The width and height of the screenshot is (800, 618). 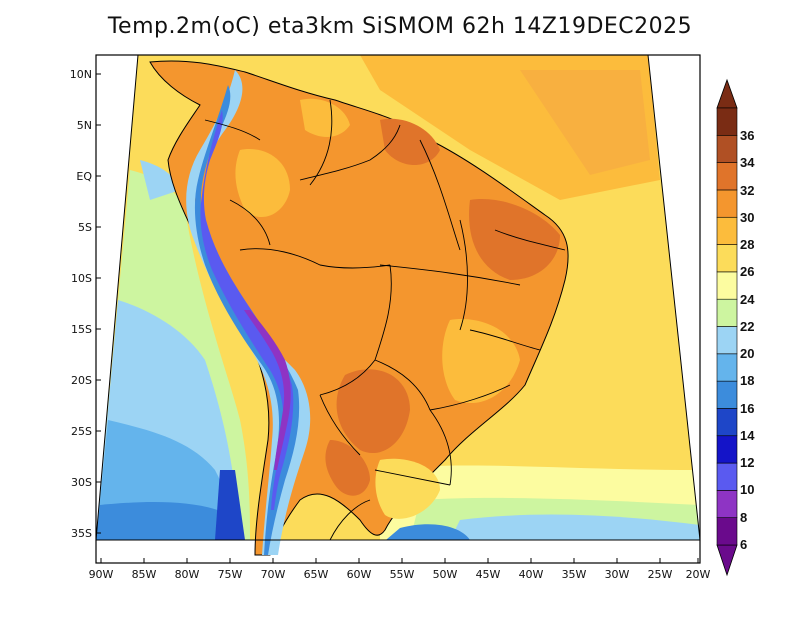 What do you see at coordinates (85, 227) in the screenshot?
I see `lat-tick-label: 5S` at bounding box center [85, 227].